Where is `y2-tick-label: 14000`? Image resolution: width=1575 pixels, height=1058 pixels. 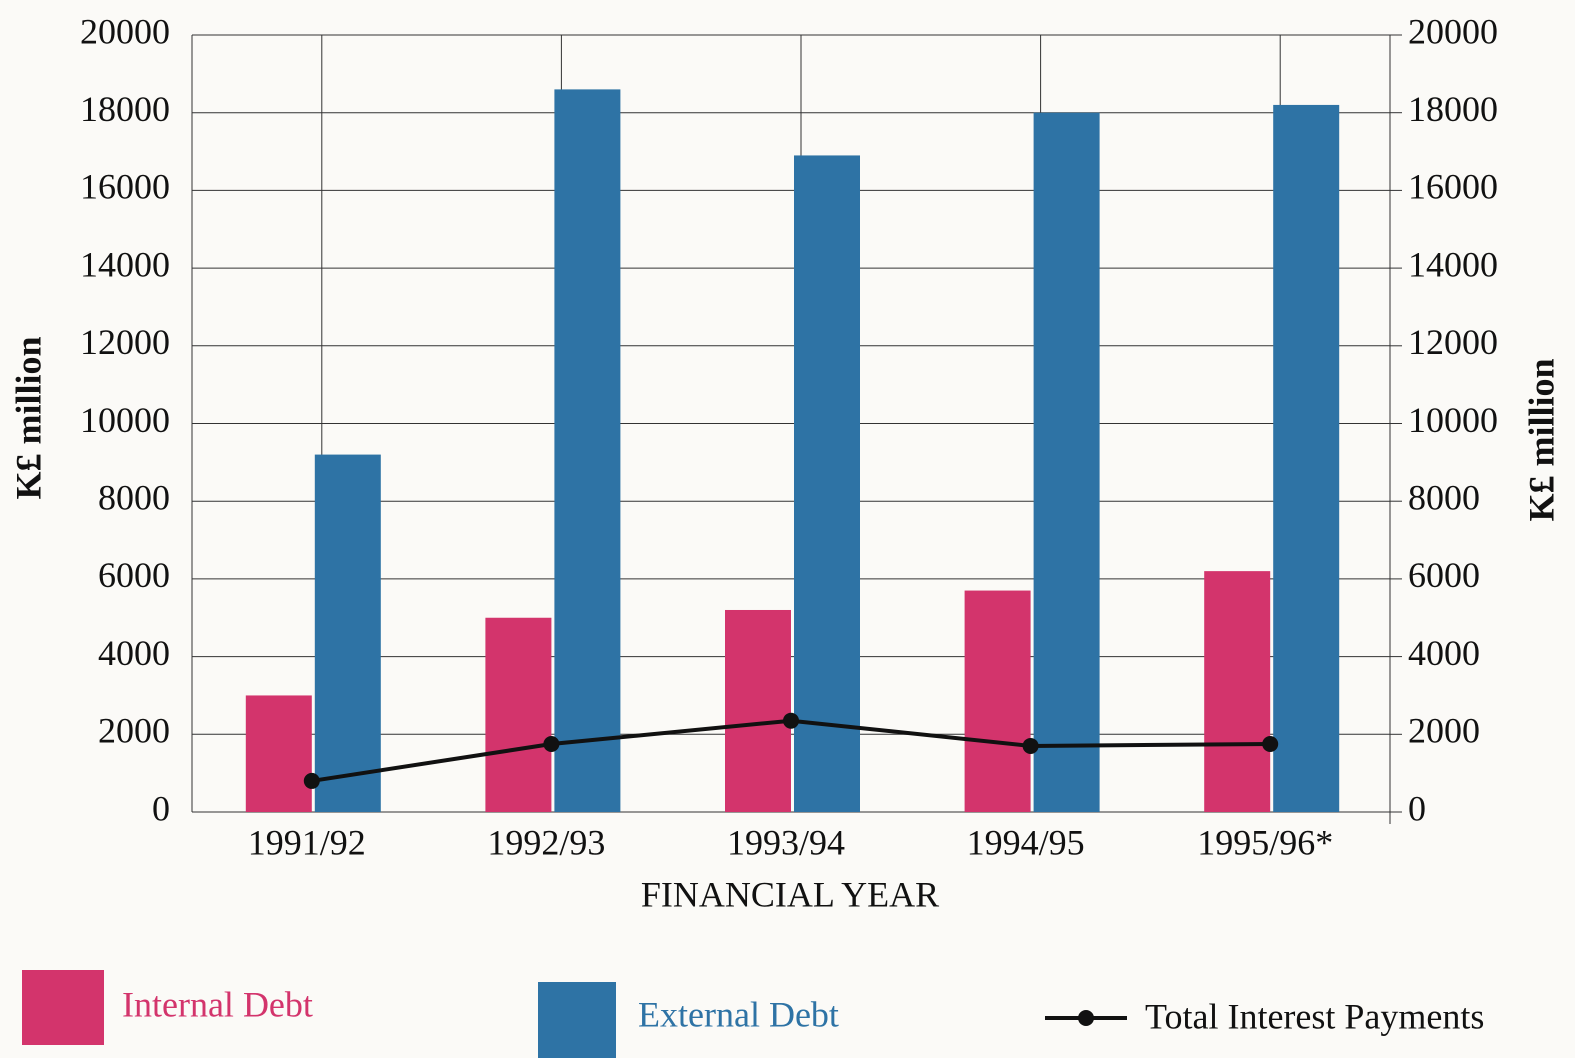 y2-tick-label: 14000 is located at coordinates (1453, 264).